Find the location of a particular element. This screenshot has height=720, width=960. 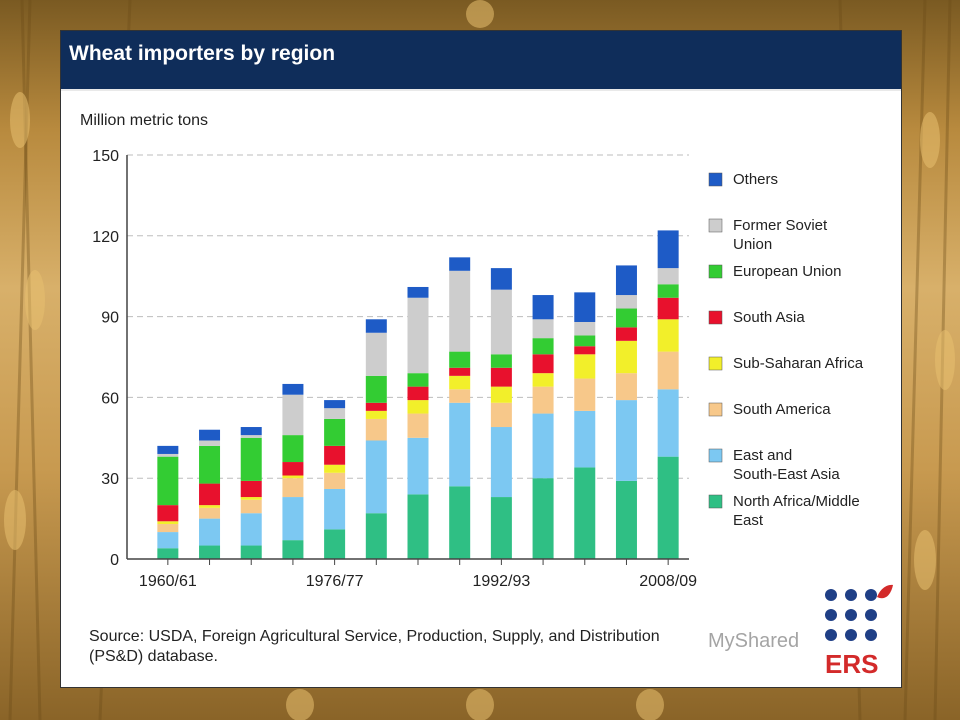

x-tick-label: 1960/61 is located at coordinates (168, 581).